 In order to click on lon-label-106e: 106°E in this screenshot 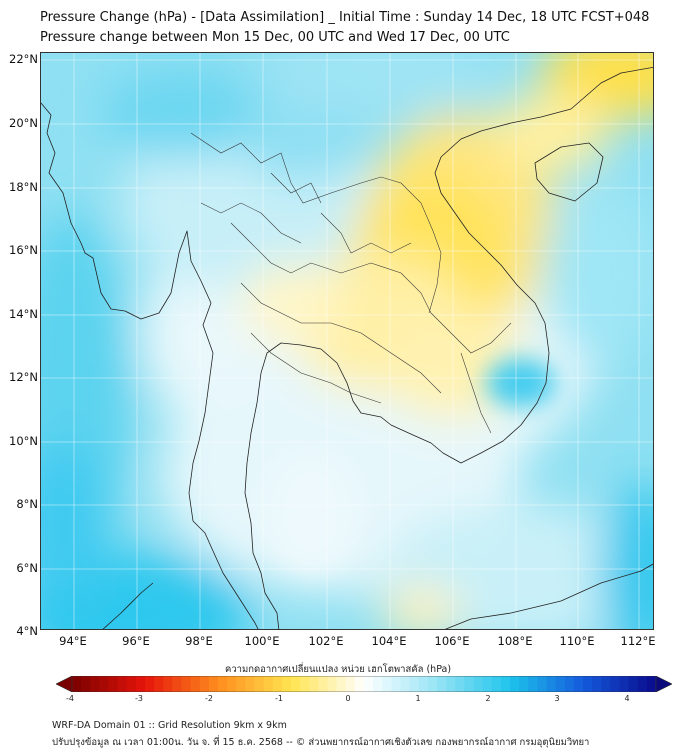, I will do `click(452, 641)`.